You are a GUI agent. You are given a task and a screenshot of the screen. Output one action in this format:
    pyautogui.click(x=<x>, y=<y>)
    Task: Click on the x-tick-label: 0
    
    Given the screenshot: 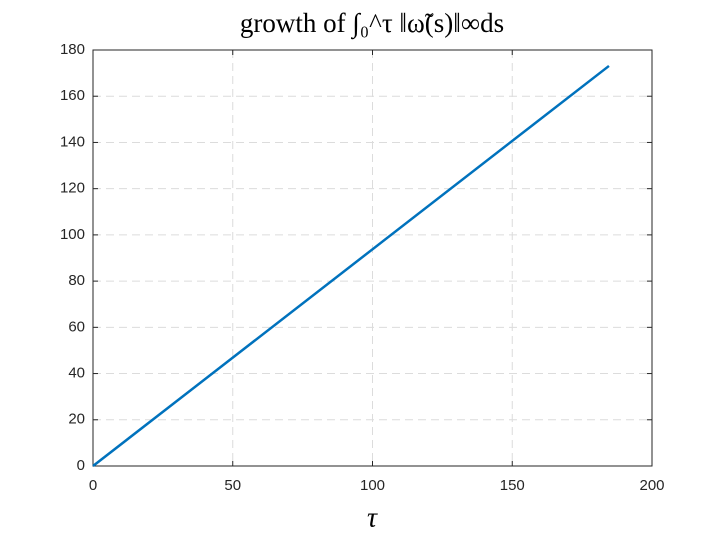 What is the action you would take?
    pyautogui.click(x=93, y=485)
    